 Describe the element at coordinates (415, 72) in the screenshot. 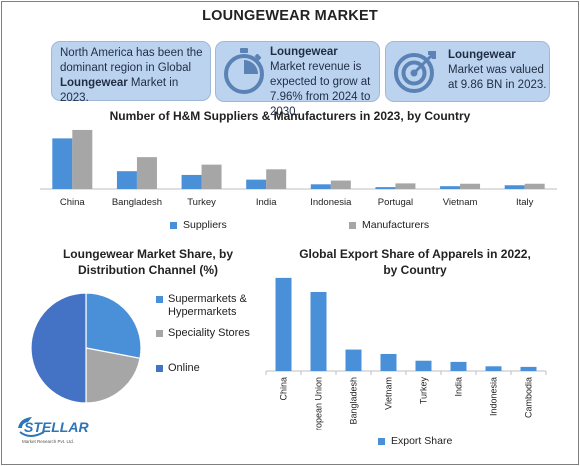

I see `target-icon` at that location.